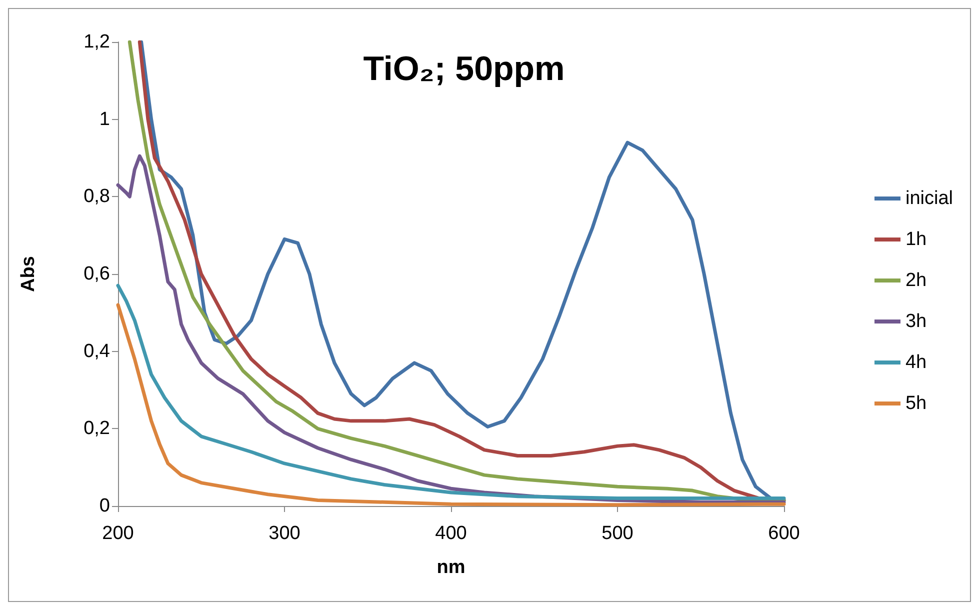 The height and width of the screenshot is (610, 979). What do you see at coordinates (118, 533) in the screenshot?
I see `x-tick-label: 200` at bounding box center [118, 533].